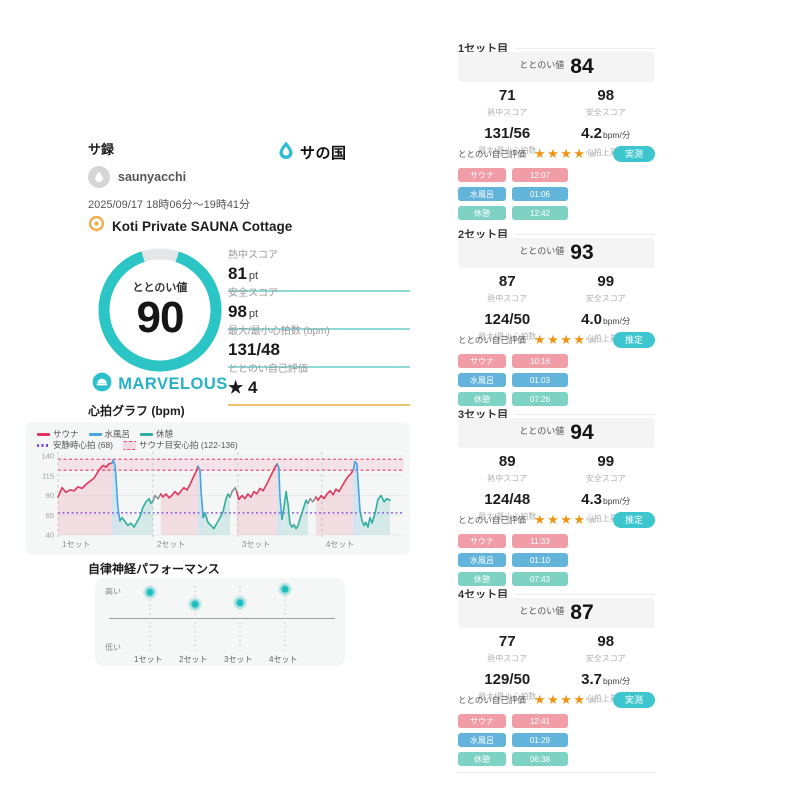  What do you see at coordinates (540, 560) in the screenshot?
I see `water-time-chip: 01:10` at bounding box center [540, 560].